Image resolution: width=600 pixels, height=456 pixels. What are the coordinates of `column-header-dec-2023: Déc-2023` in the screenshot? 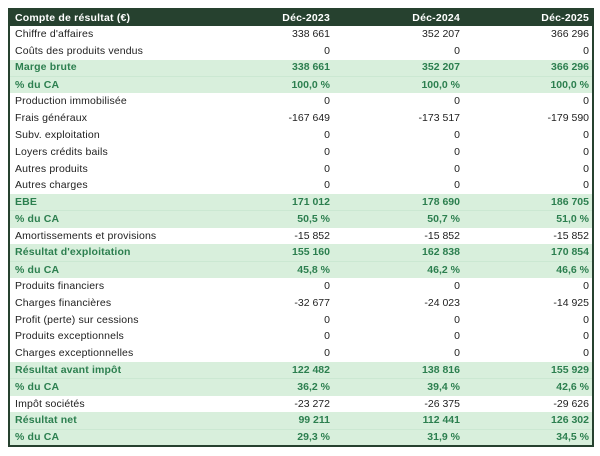 It's located at (268, 17).